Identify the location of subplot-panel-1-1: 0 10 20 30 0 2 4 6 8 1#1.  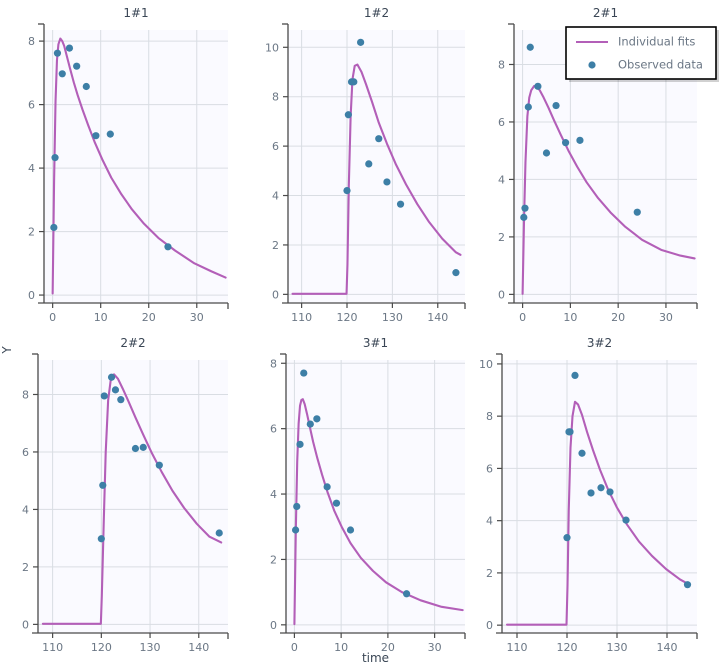
(128, 165).